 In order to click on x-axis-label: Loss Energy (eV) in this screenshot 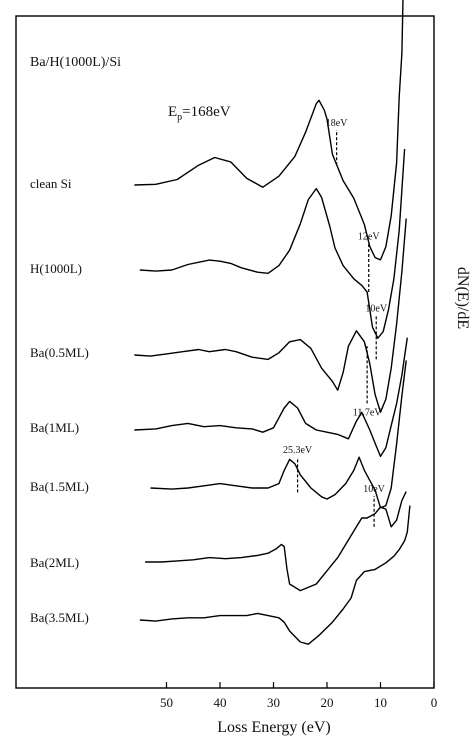, I will do `click(273, 727)`.